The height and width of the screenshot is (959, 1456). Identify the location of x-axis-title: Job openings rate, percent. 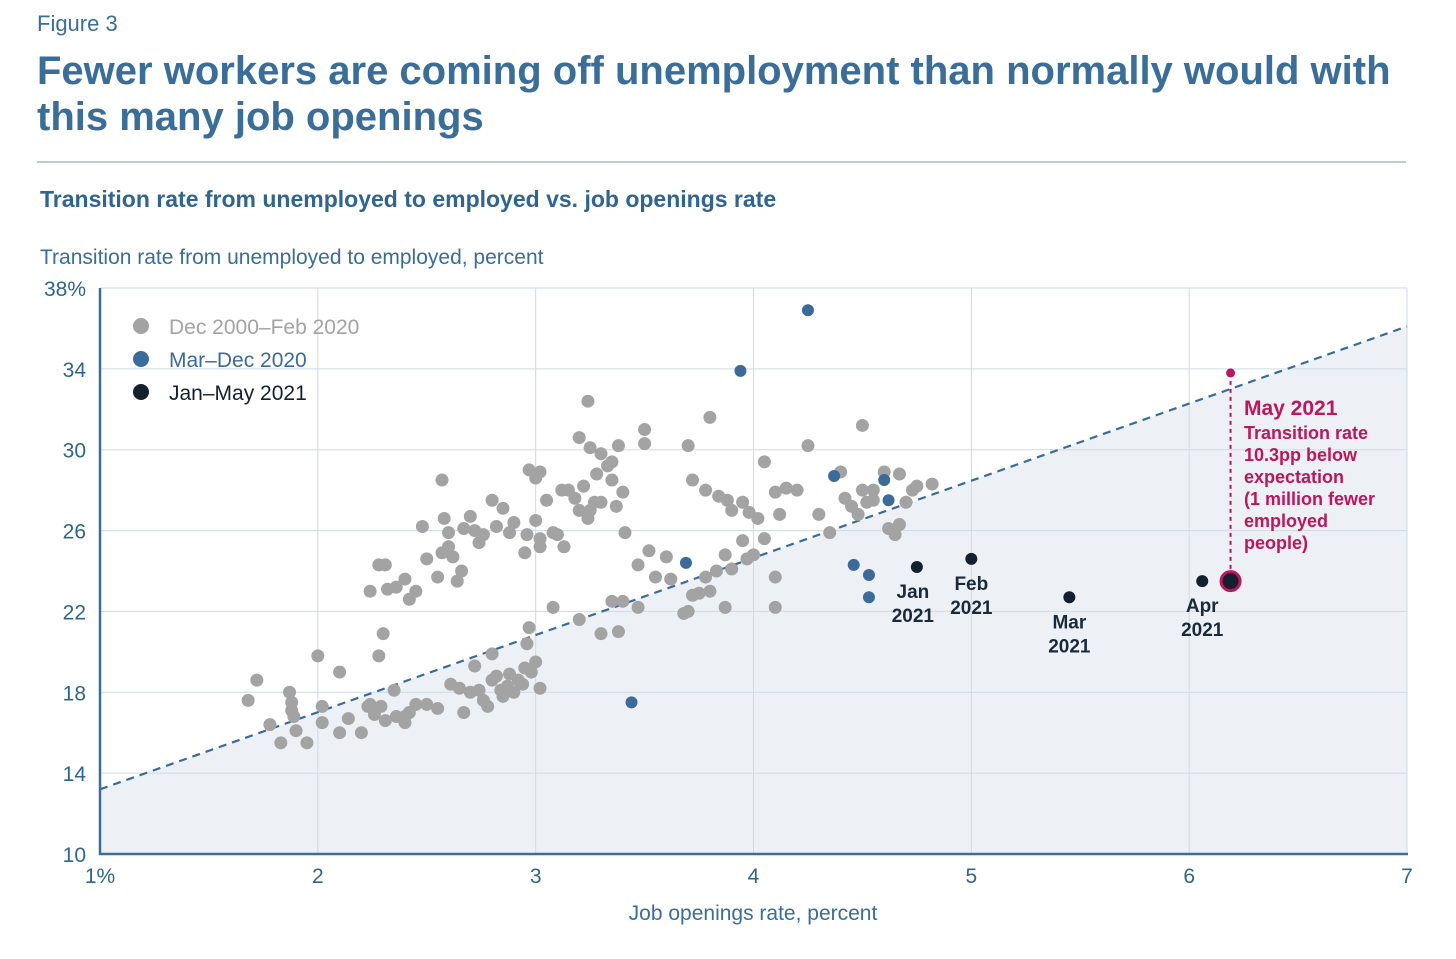
(753, 913).